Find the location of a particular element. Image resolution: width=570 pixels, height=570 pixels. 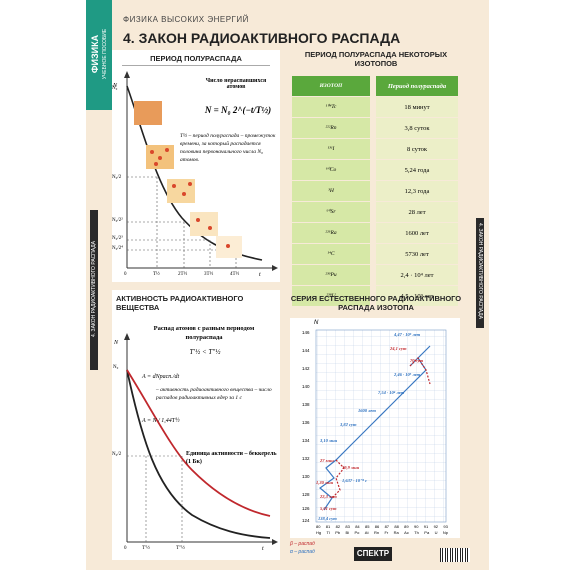

activity-inequality: T′½ < T″½ is located at coordinates (205, 352).